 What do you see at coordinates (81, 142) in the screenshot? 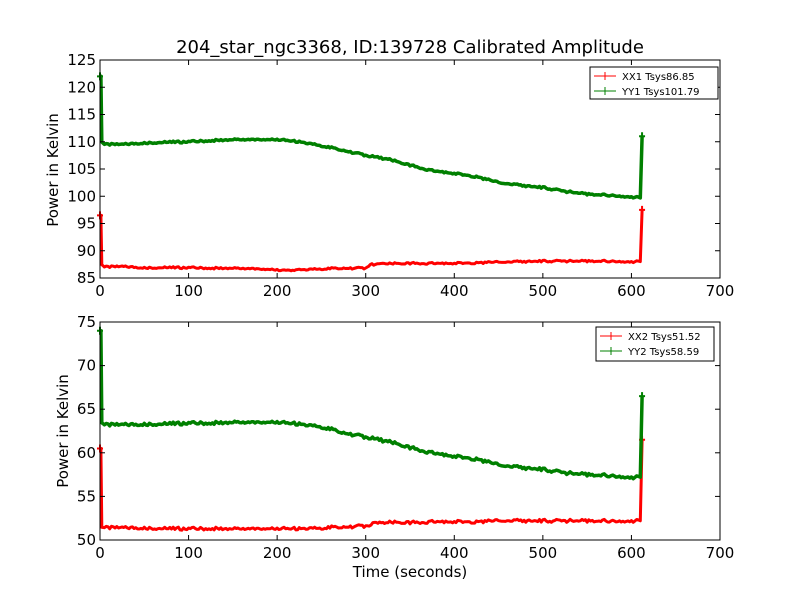
I see `y-tick-label: 110` at bounding box center [81, 142].